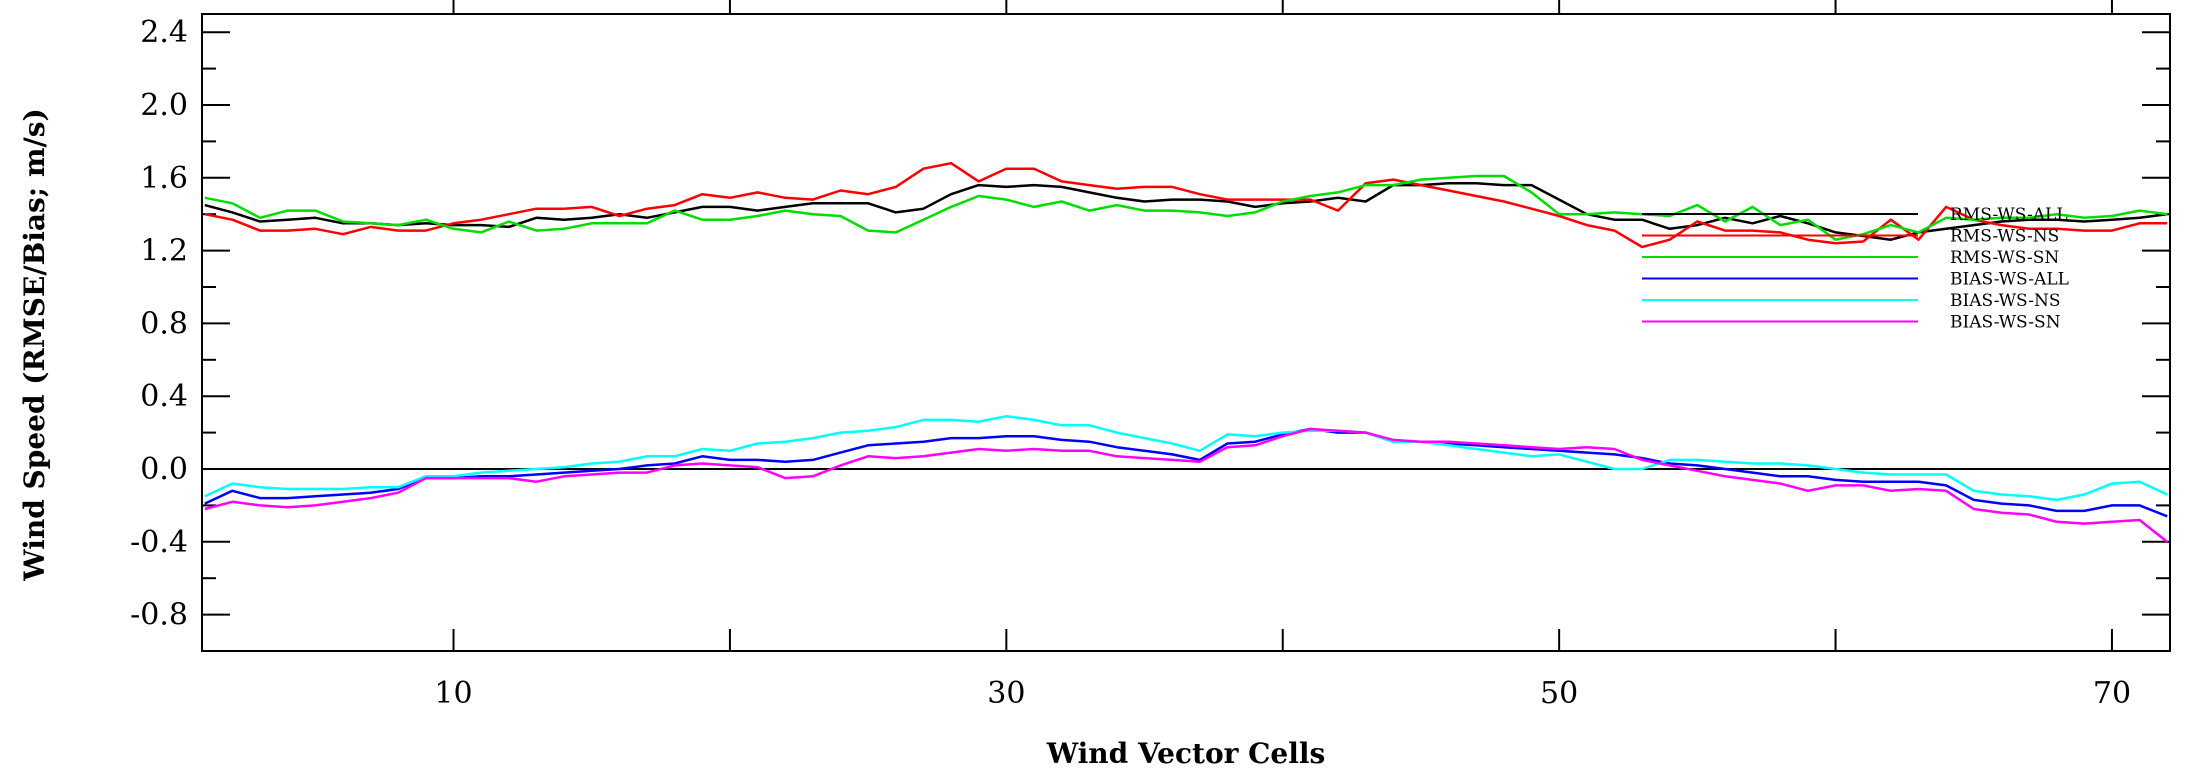 The width and height of the screenshot is (2188, 770). What do you see at coordinates (1559, 693) in the screenshot?
I see `x-tick-label: 50` at bounding box center [1559, 693].